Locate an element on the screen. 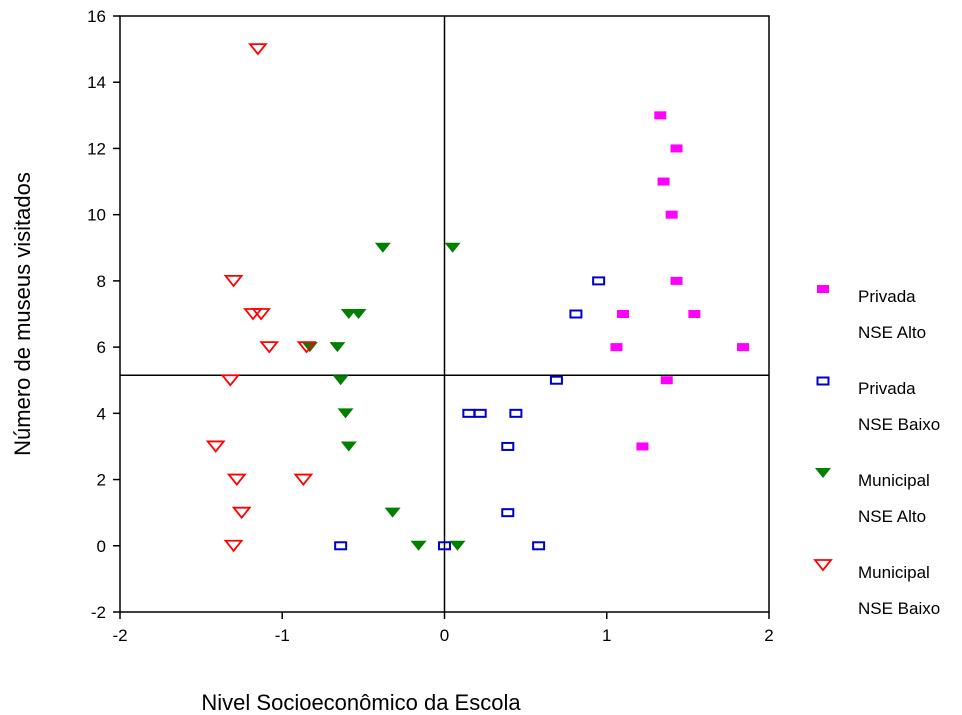 The height and width of the screenshot is (715, 962). y-tick-label: 12 is located at coordinates (96, 148).